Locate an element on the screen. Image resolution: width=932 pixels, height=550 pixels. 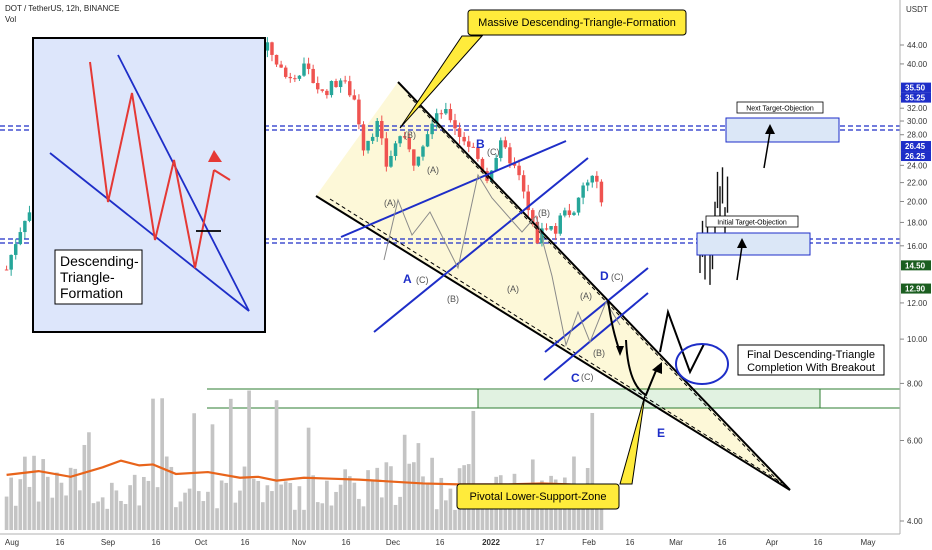
initial-target-label: Initial Target-Objection is located at coordinates (752, 223).